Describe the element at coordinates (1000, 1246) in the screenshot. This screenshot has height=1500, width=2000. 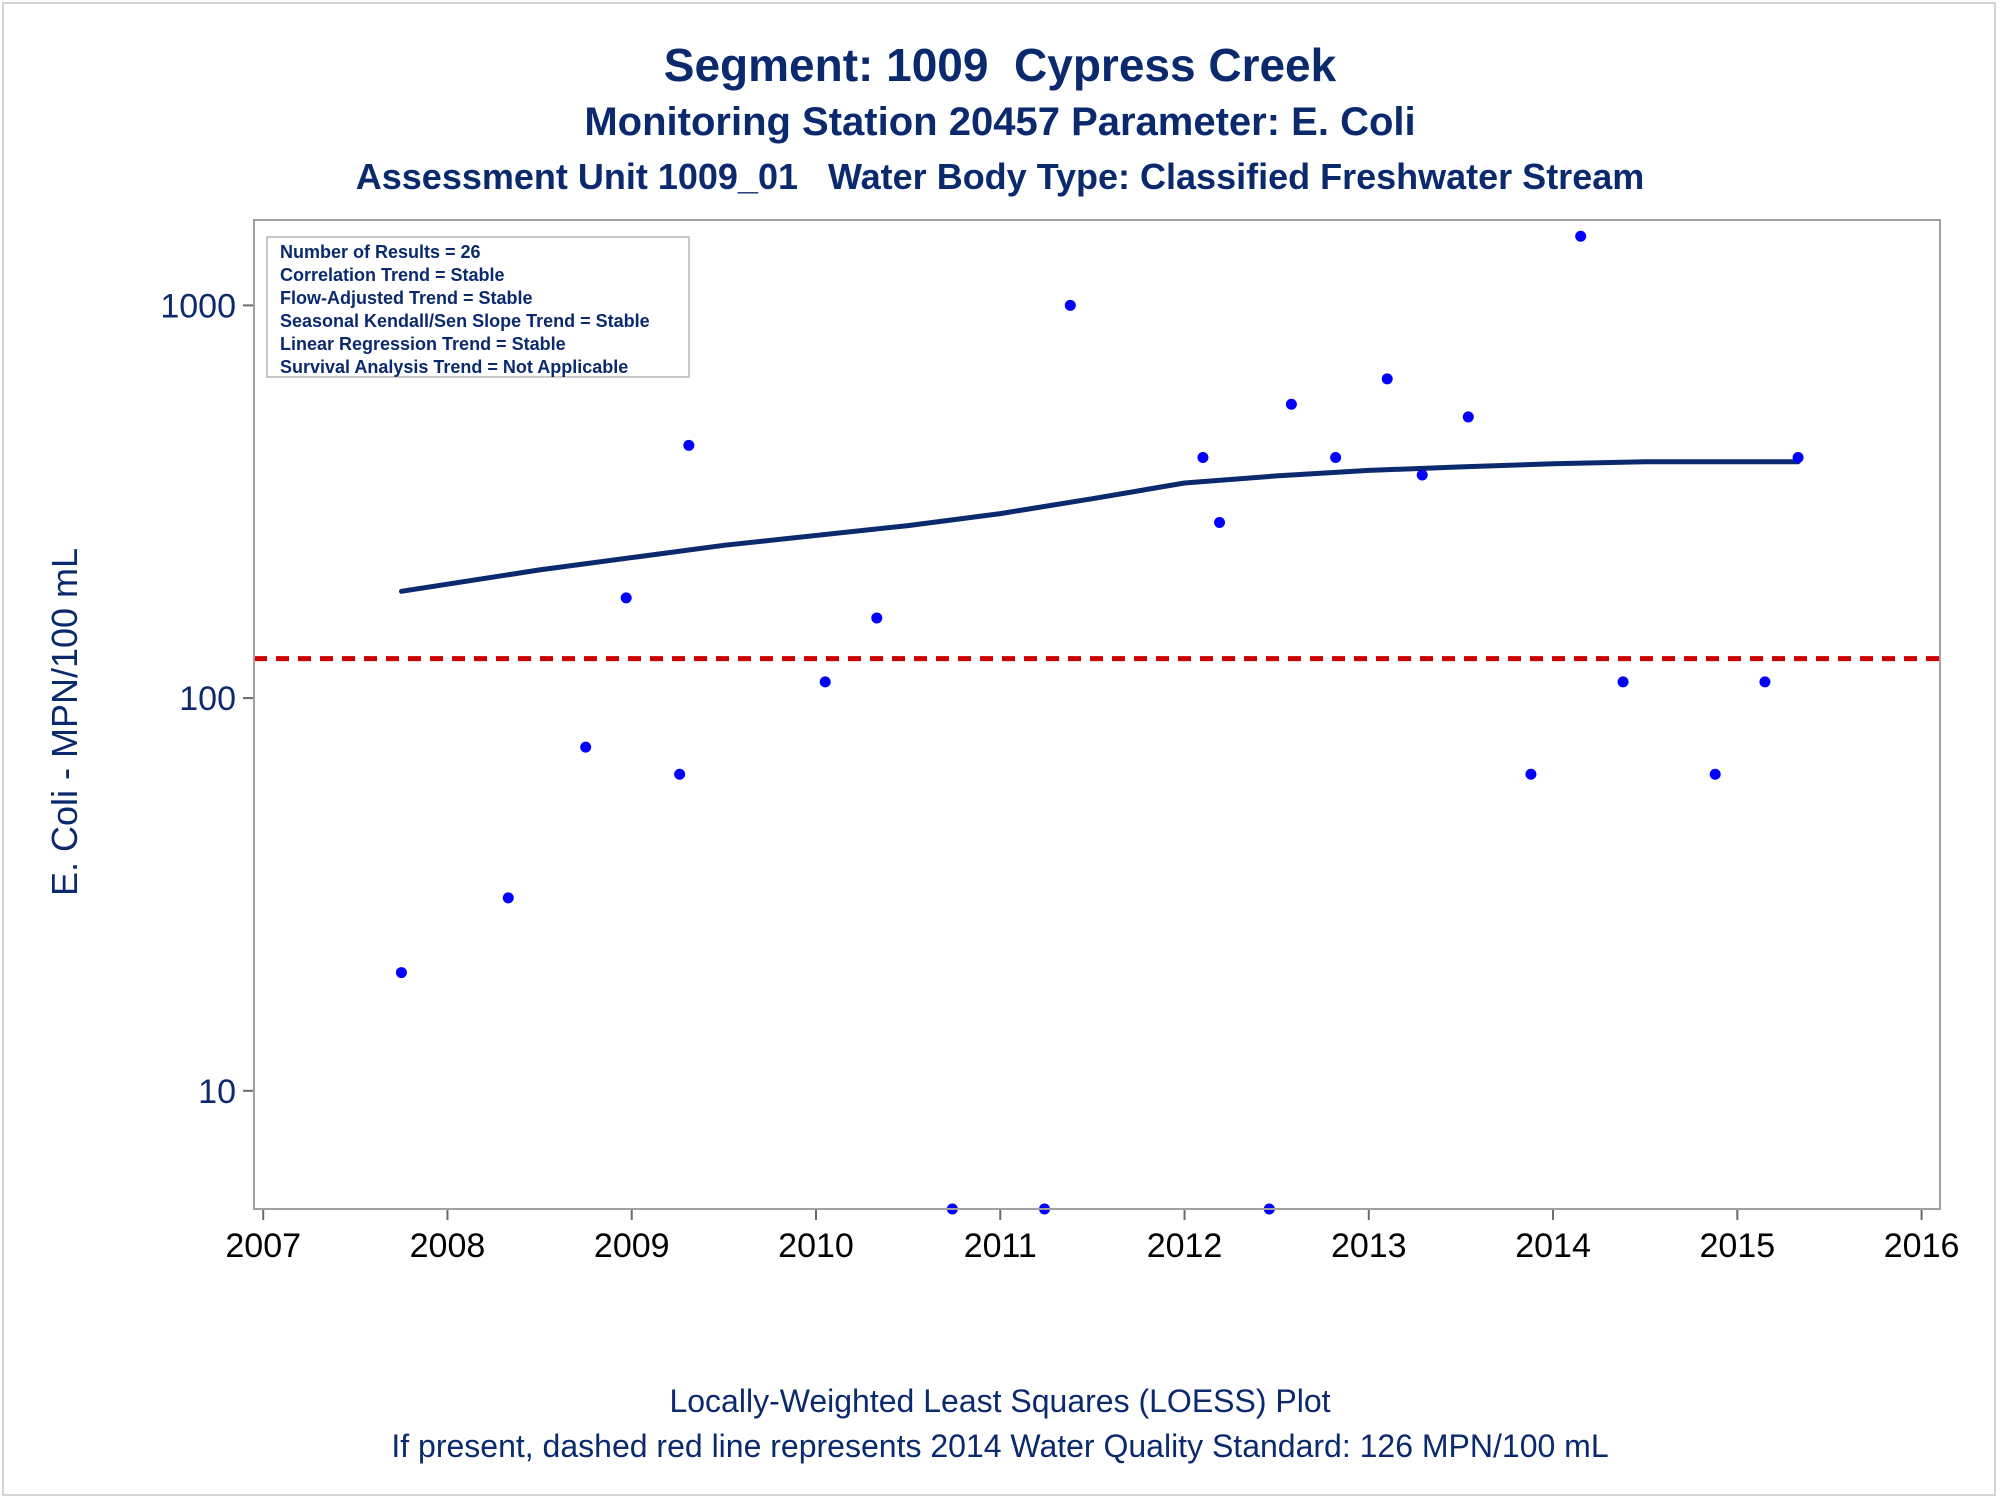
I see `x-tick-label: 2011` at that location.